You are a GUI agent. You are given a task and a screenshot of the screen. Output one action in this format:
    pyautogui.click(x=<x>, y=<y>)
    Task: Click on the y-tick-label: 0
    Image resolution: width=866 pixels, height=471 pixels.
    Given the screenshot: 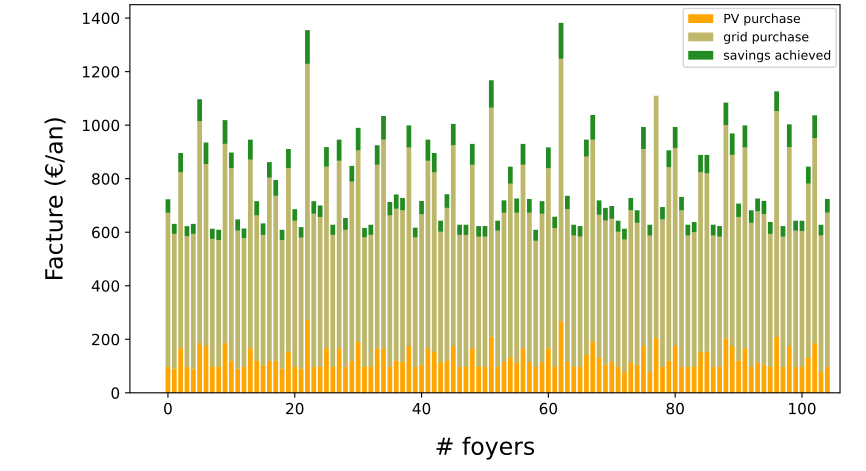 What is the action you would take?
    pyautogui.click(x=115, y=393)
    